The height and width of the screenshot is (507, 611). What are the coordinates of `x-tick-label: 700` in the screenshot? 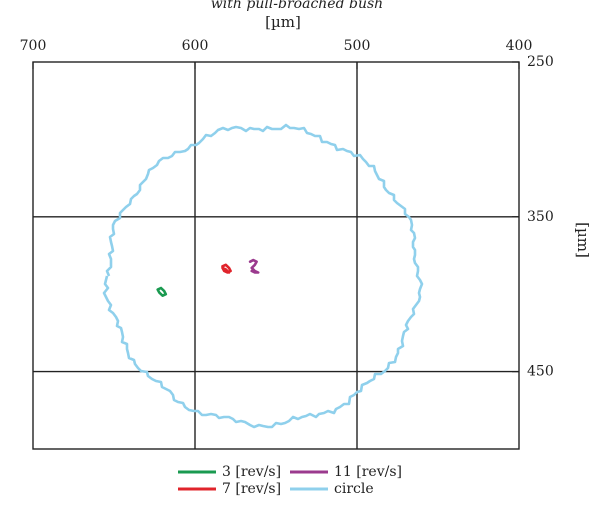 It's located at (33, 46).